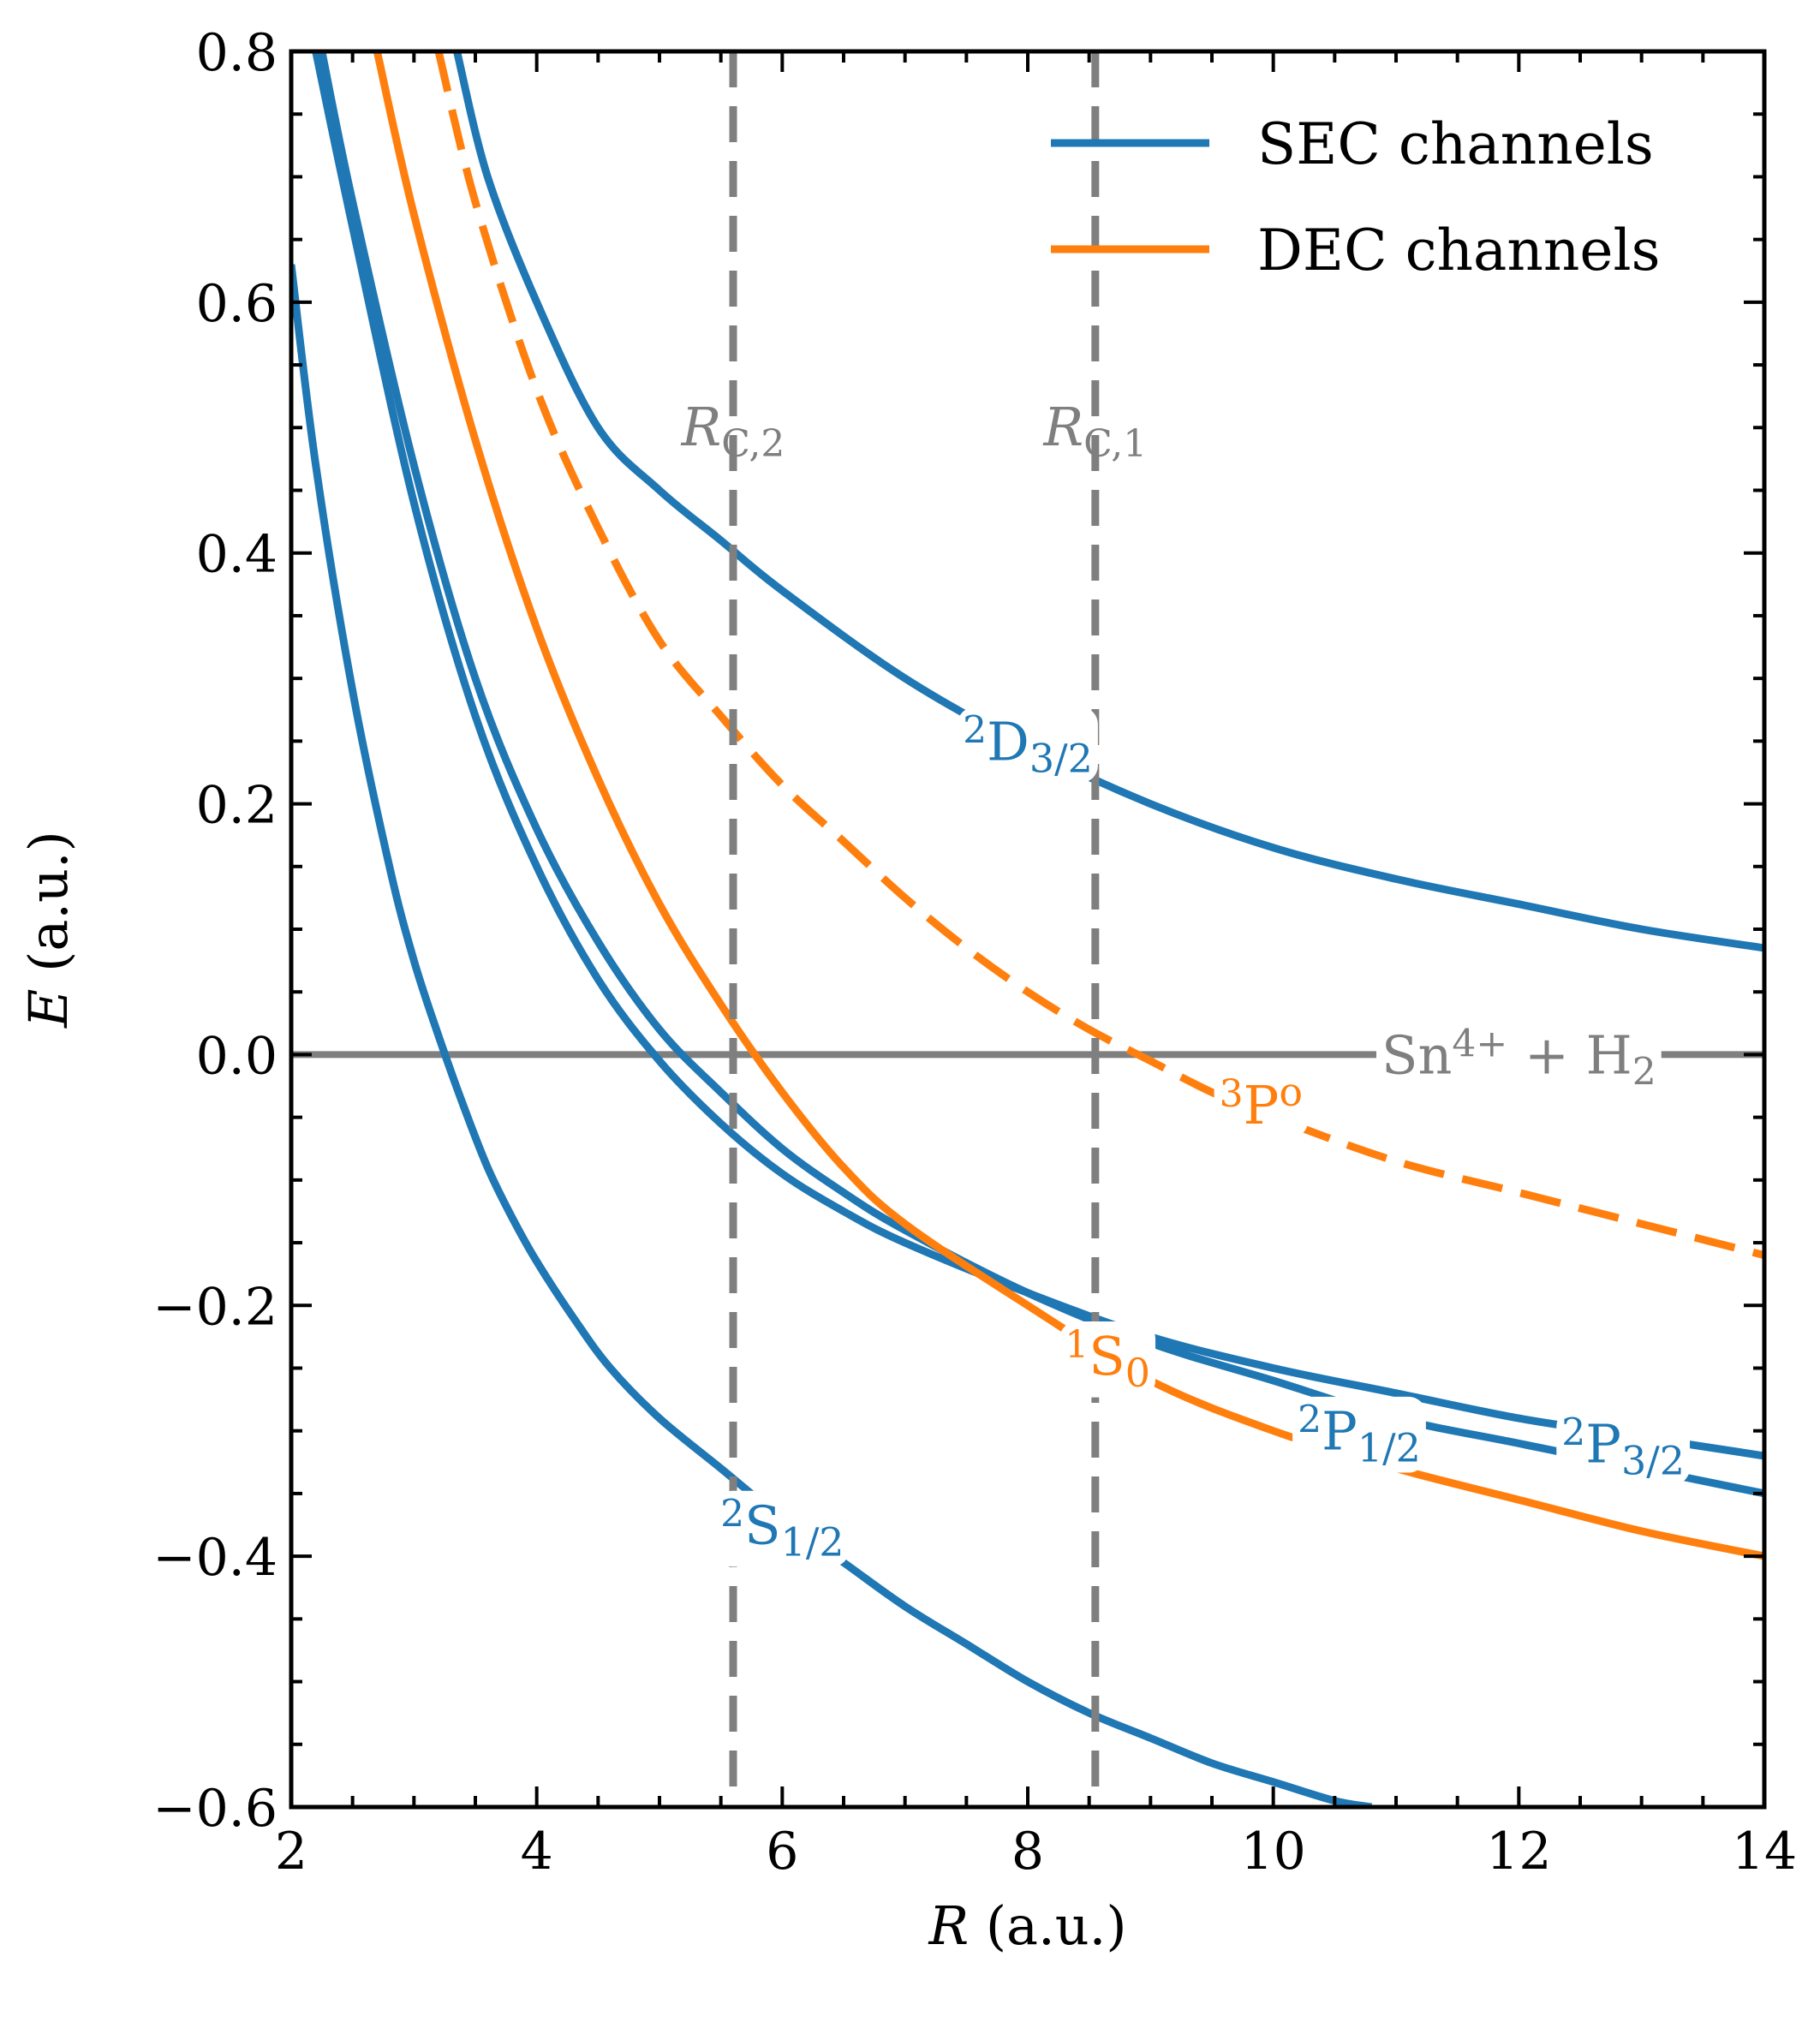 The height and width of the screenshot is (2022, 1820). I want to click on curve-label-2S1-2: 2S1/2, so click(783, 1528).